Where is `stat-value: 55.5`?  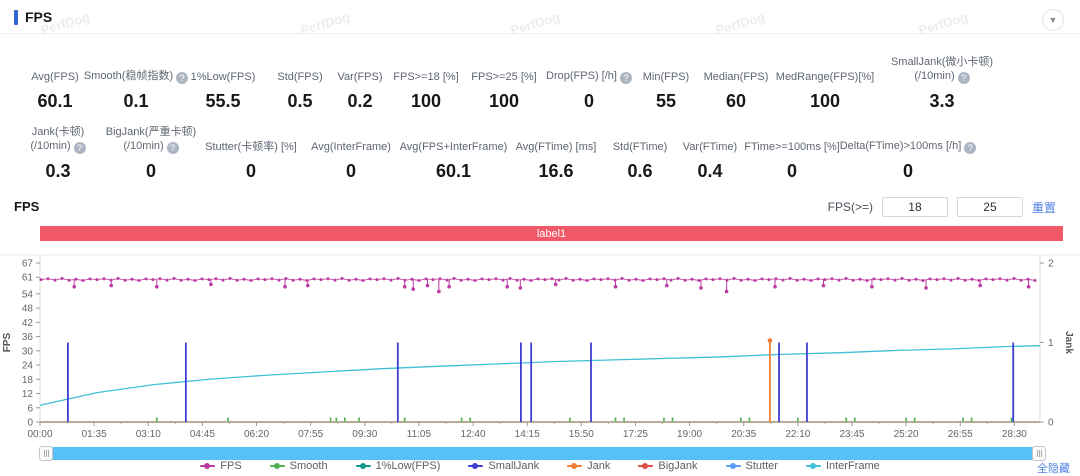 stat-value: 55.5 is located at coordinates (223, 101).